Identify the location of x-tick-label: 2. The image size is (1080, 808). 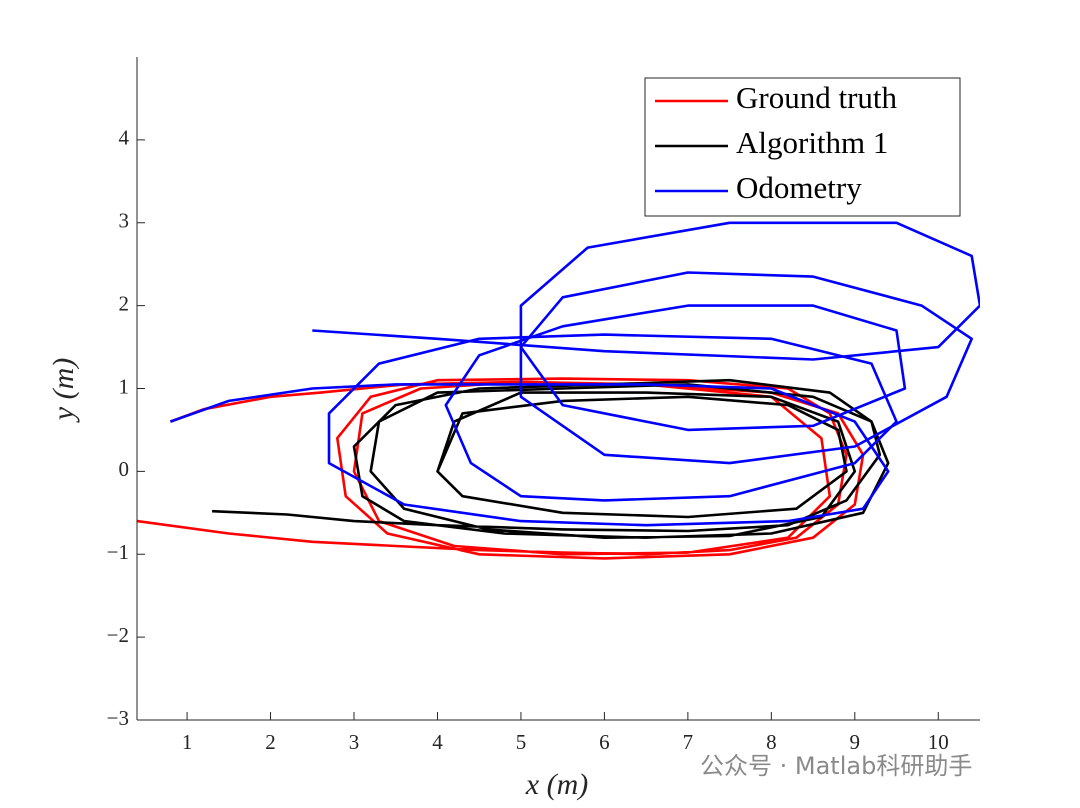
(270, 742).